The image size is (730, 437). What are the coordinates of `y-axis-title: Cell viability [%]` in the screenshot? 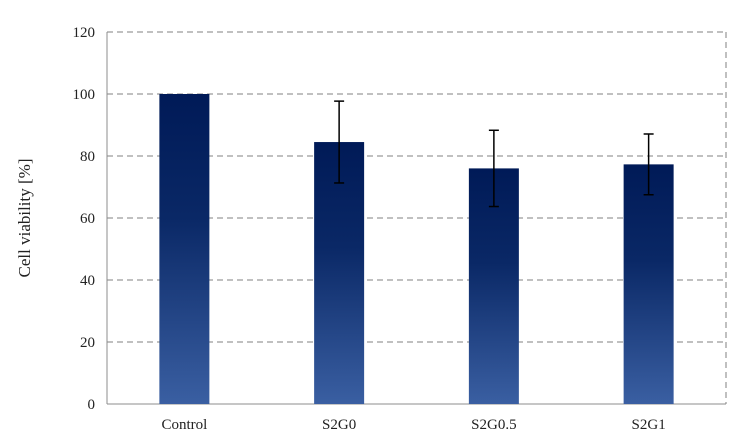 It's located at (24, 218).